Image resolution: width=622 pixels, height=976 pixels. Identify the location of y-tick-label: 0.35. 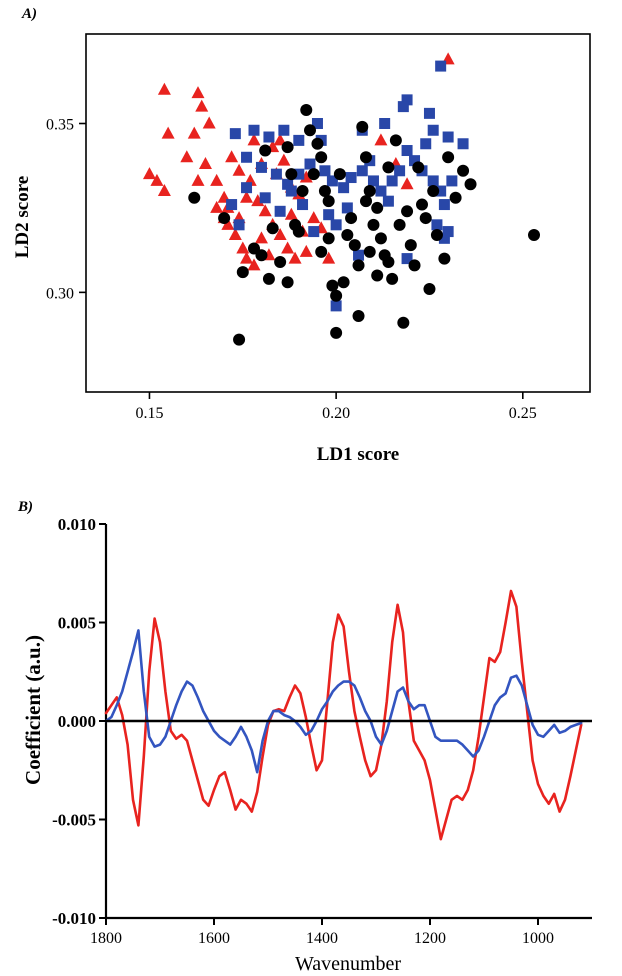
(60, 125).